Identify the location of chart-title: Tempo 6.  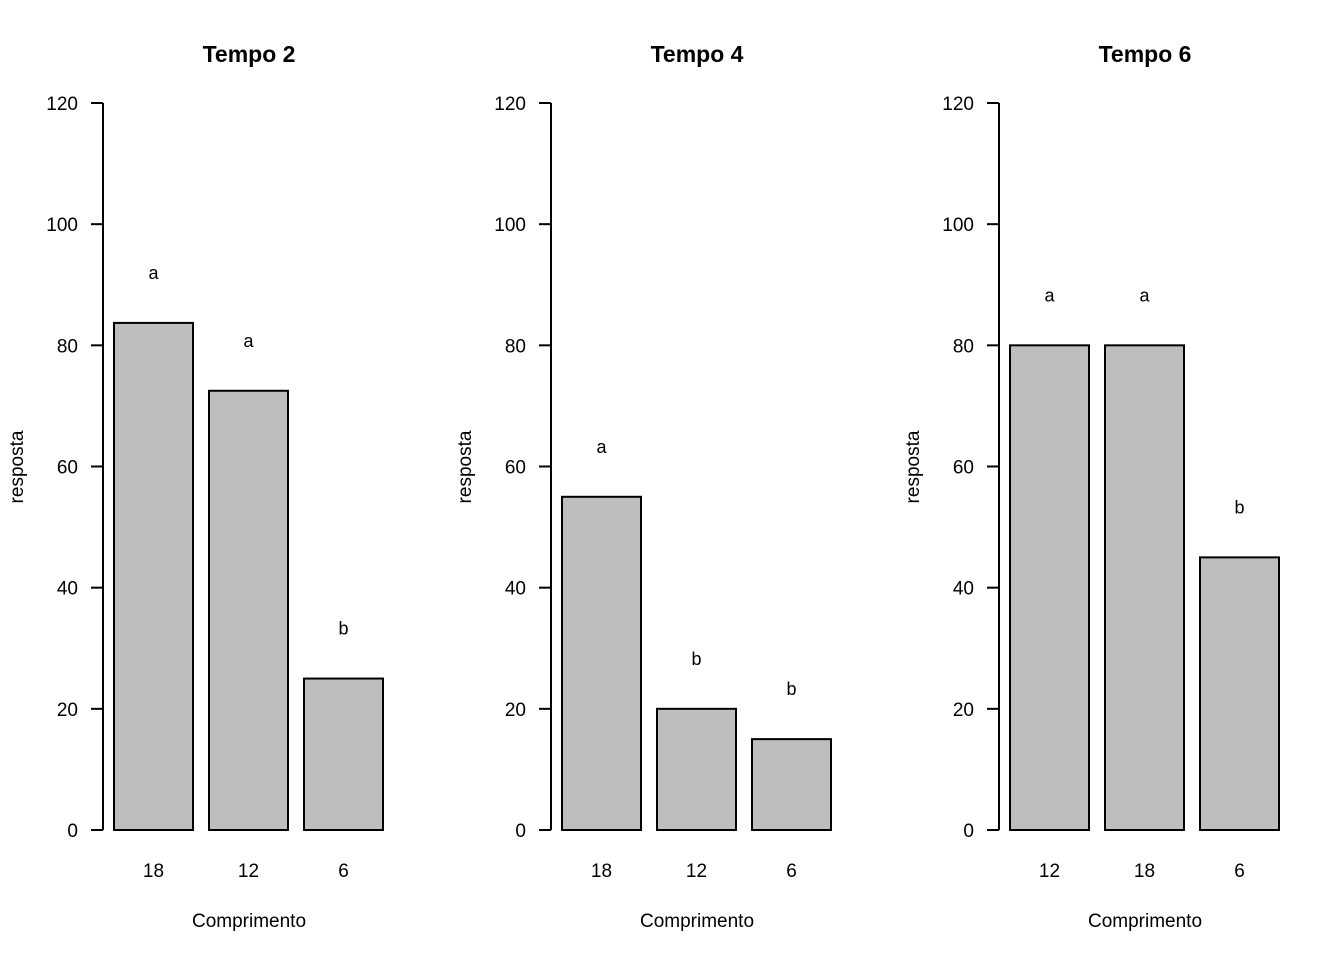
(1145, 54).